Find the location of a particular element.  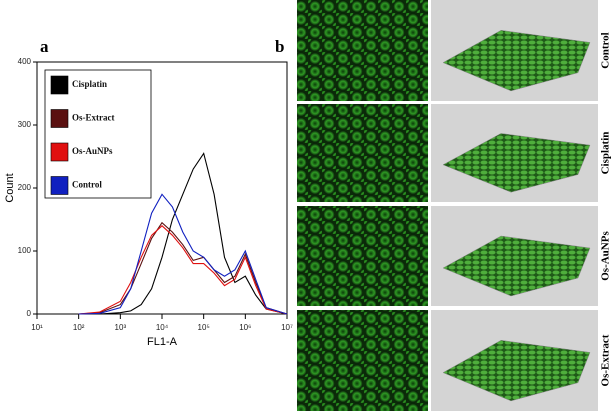

y-axis-label: Count is located at coordinates (10, 187).